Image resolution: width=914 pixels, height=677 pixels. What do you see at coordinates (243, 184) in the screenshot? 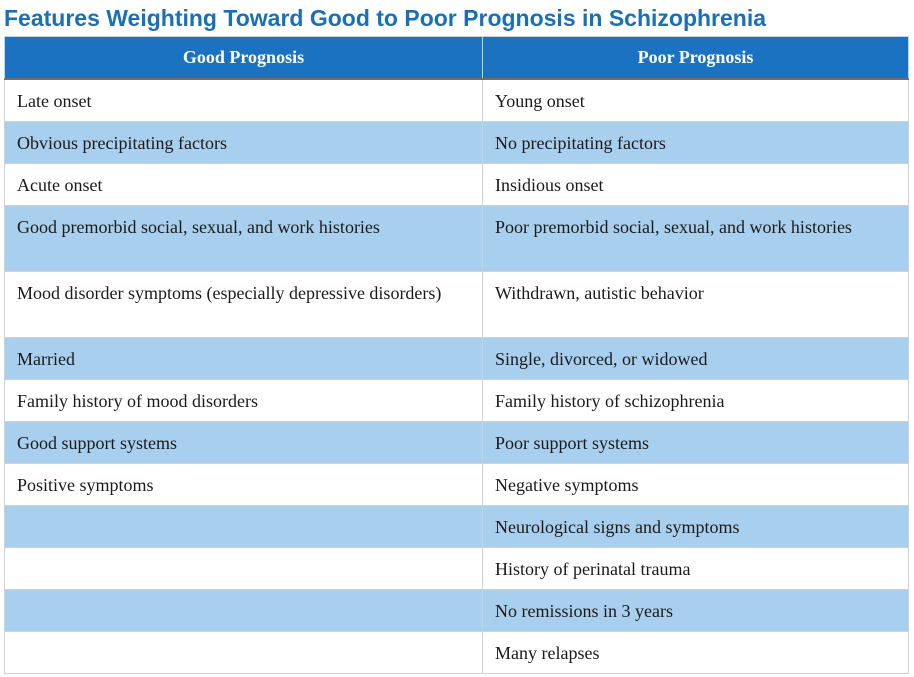
I see `good-prognosis-cell: Acute onset` at bounding box center [243, 184].